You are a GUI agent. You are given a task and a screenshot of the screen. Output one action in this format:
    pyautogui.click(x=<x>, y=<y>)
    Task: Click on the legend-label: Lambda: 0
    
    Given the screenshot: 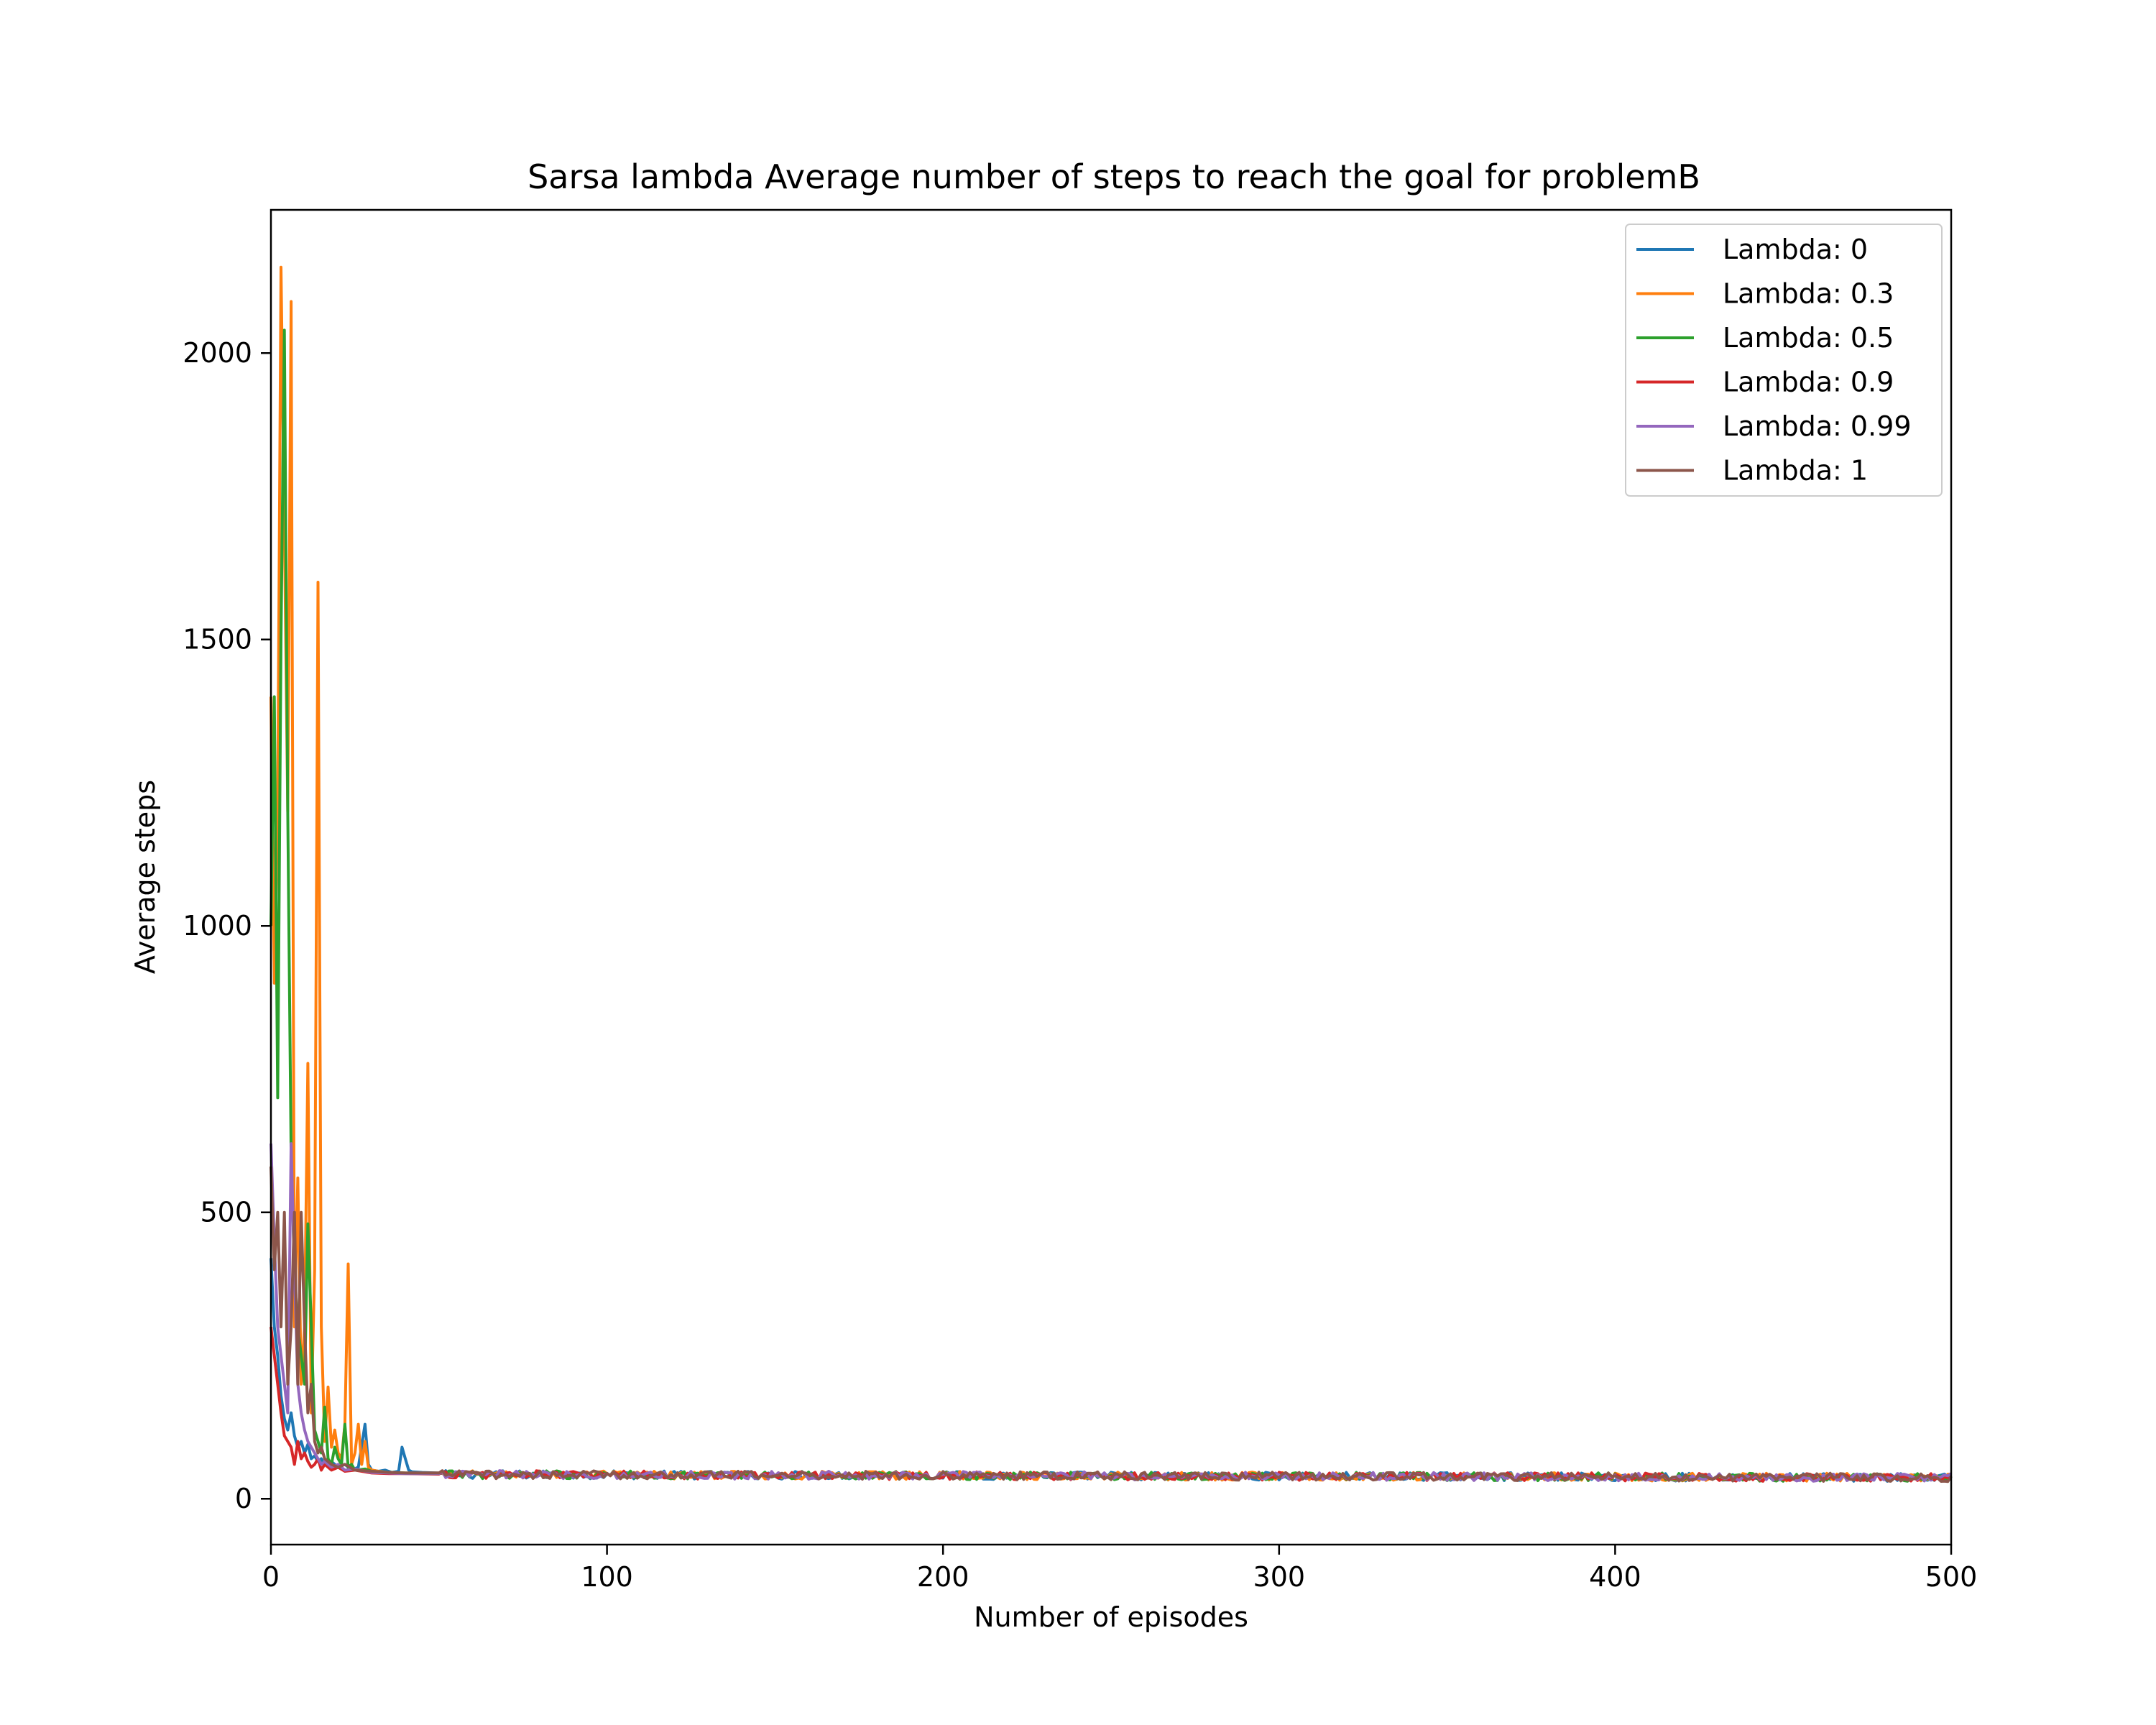 What is the action you would take?
    pyautogui.click(x=1796, y=249)
    